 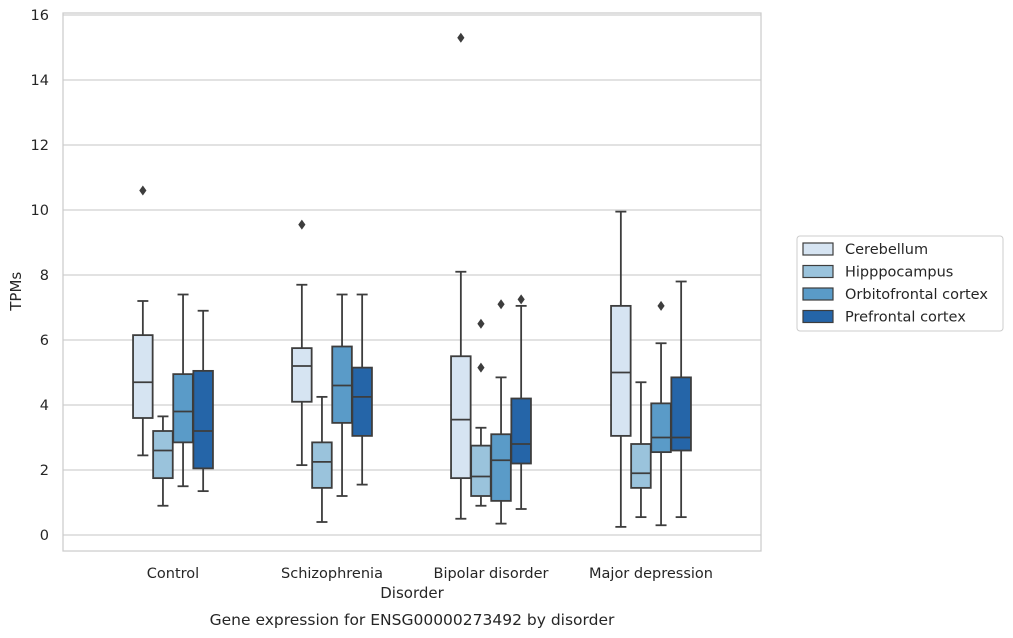 I want to click on legend-label: Prefrontal cortex, so click(x=905, y=318).